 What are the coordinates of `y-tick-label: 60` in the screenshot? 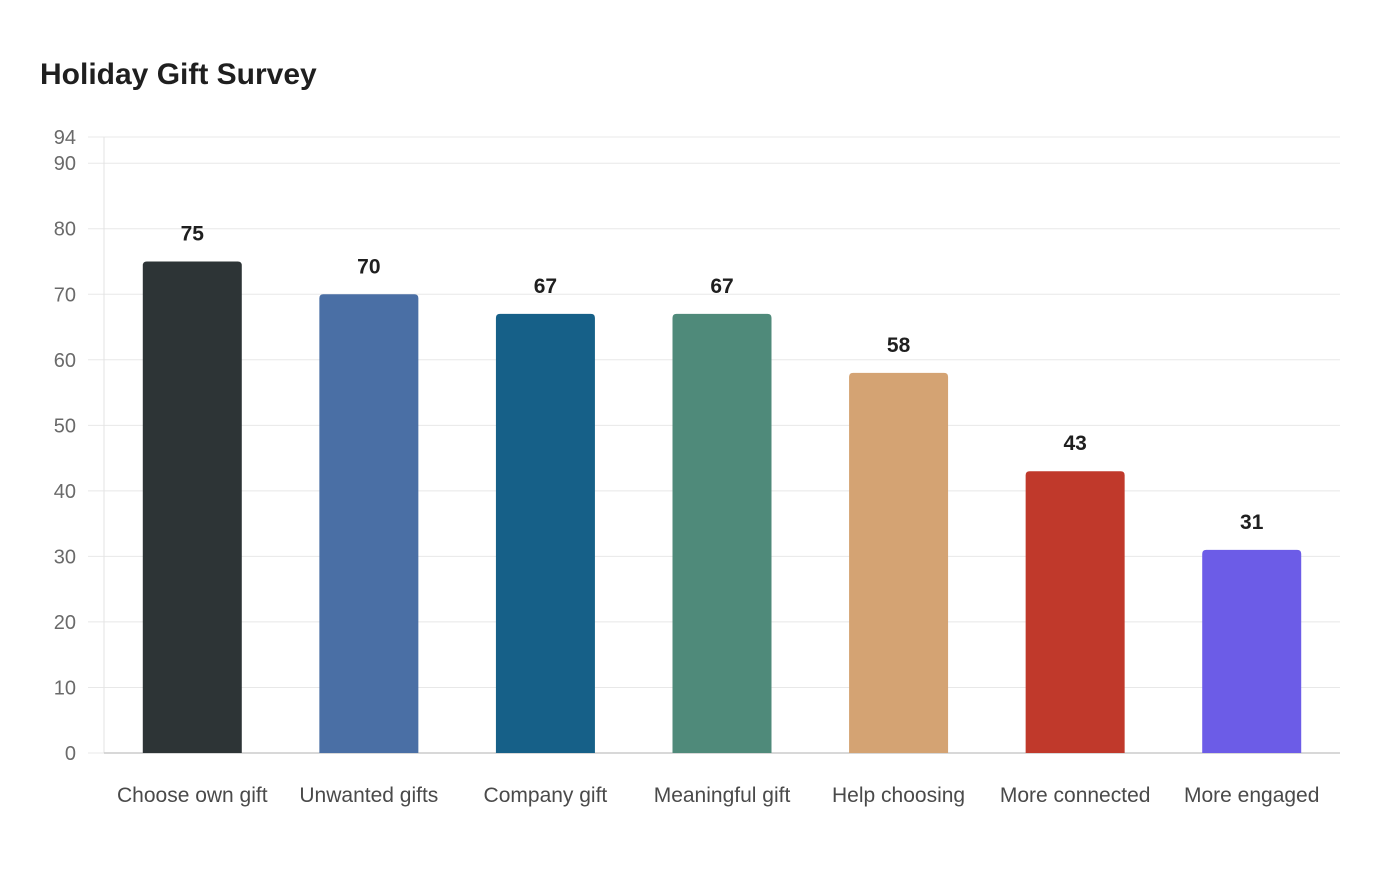 It's located at (65, 361).